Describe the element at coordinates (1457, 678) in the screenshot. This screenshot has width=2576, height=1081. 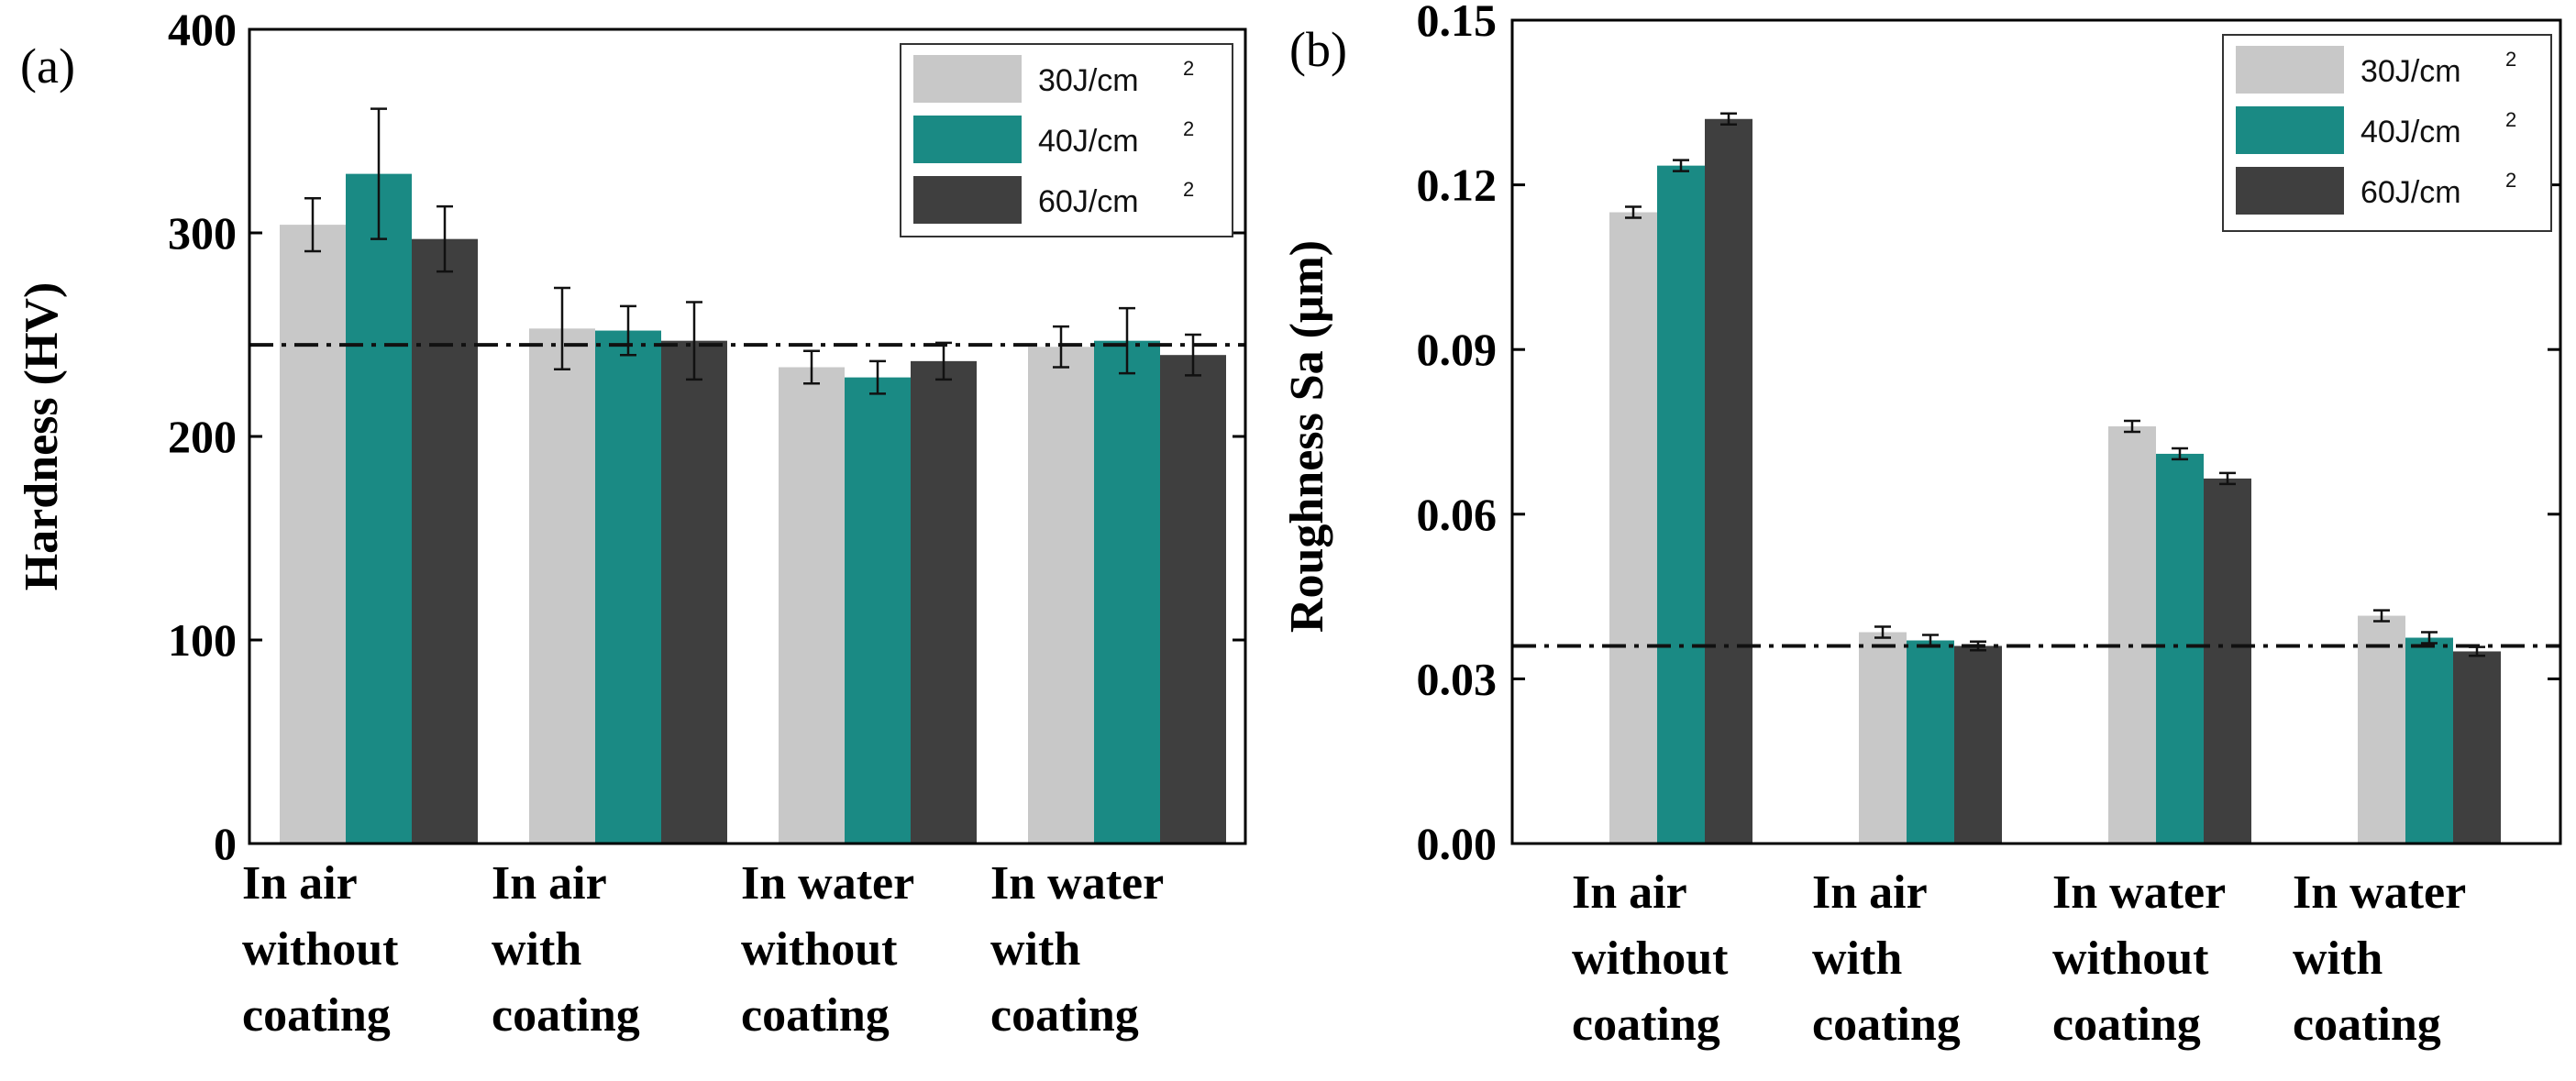
I see `y-tick-label: 0.03` at that location.